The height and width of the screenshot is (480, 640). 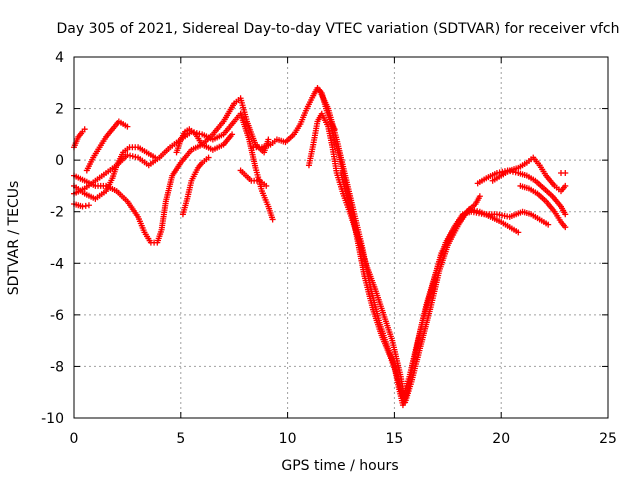 I want to click on y-tick-label: -6, so click(x=57, y=316).